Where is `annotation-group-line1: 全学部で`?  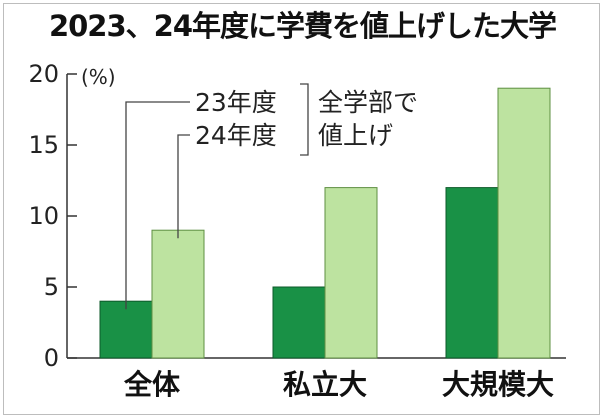
annotation-group-line1: 全学部で is located at coordinates (368, 102).